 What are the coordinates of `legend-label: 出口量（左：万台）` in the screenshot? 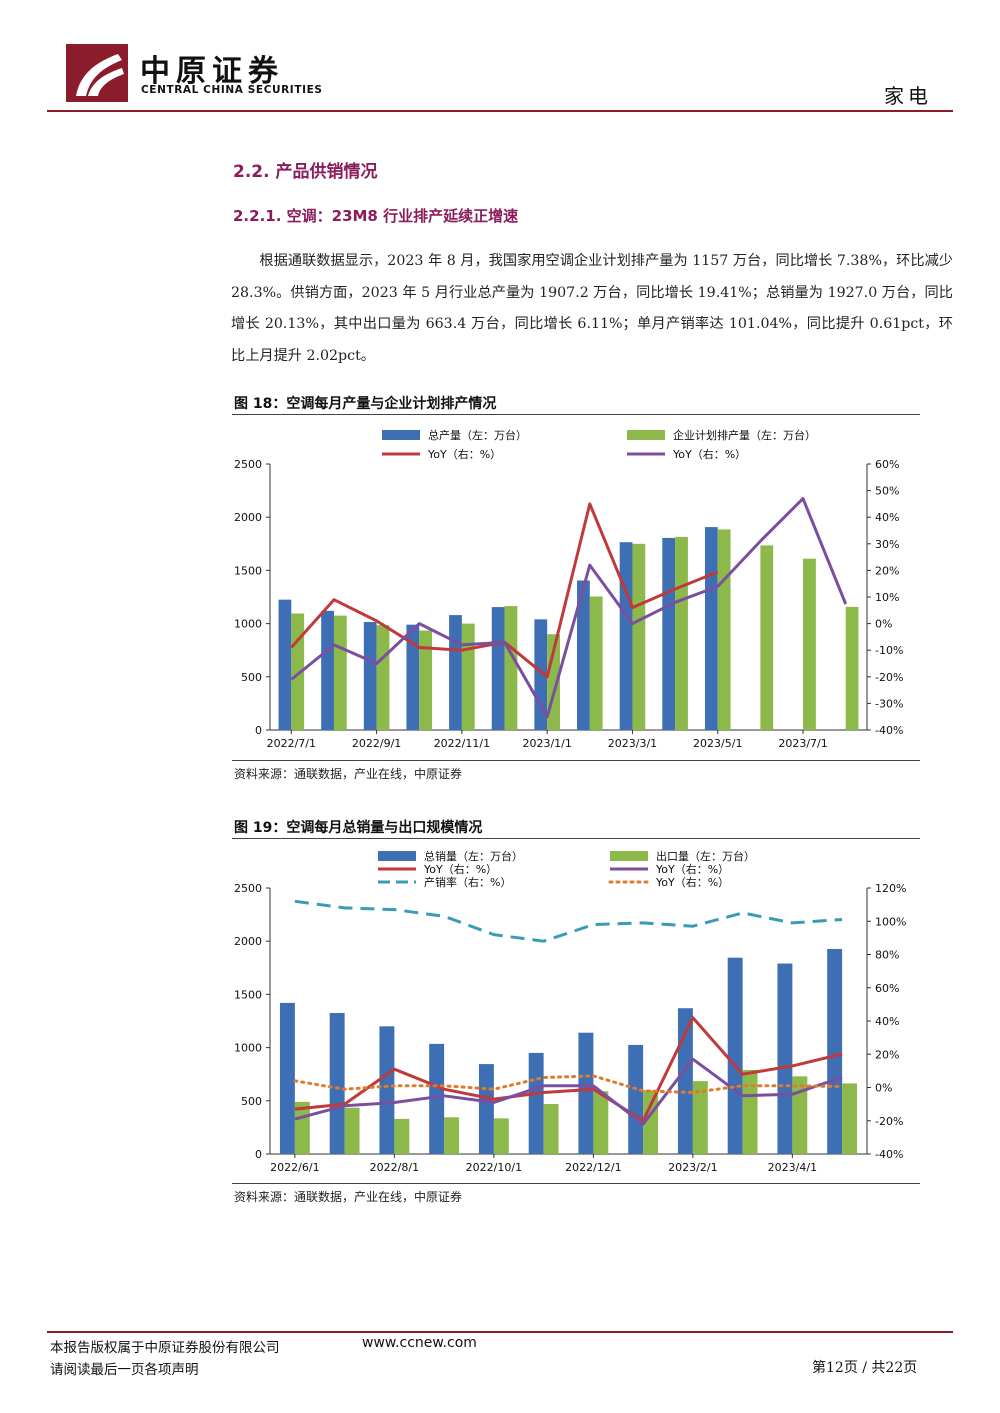 It's located at (705, 856).